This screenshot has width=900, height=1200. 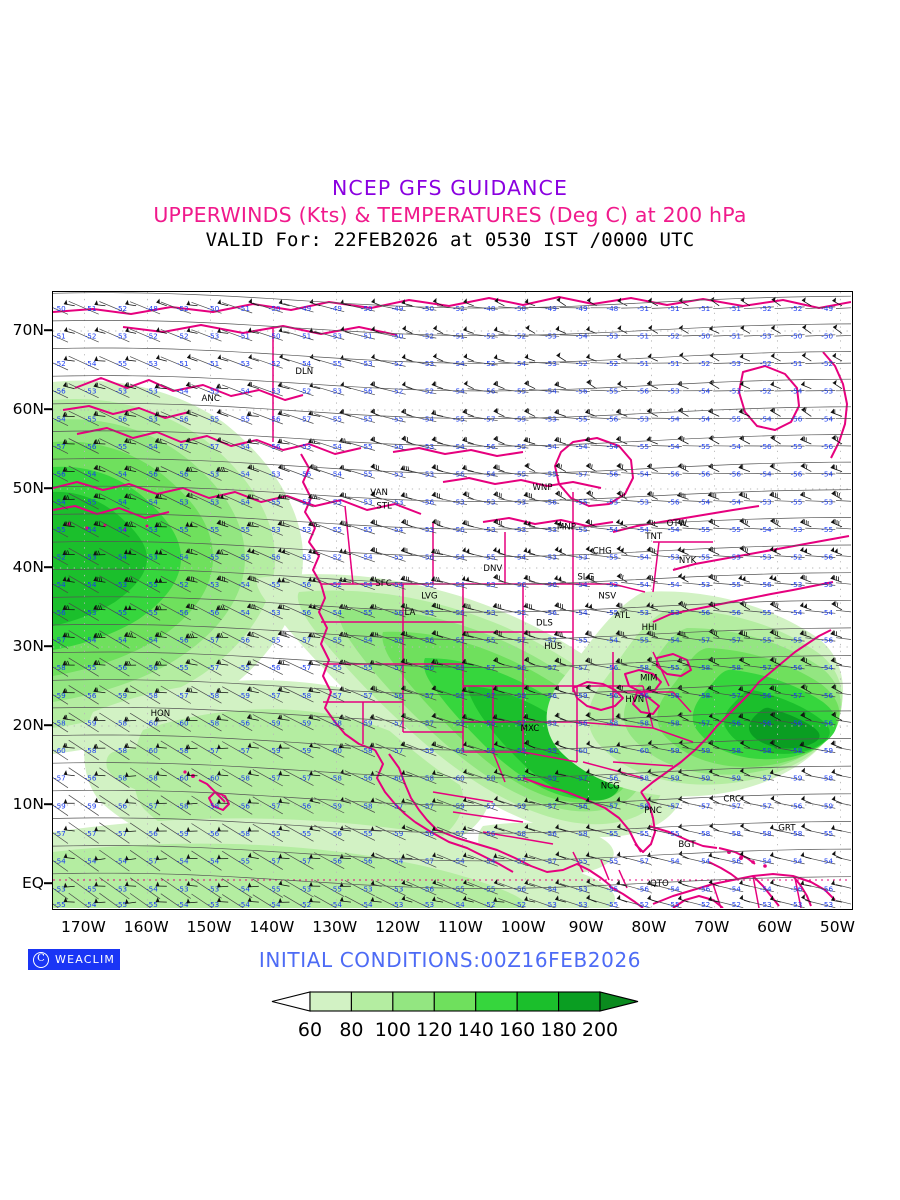 What do you see at coordinates (659, 884) in the screenshot?
I see `city-marker-qto: QTO` at bounding box center [659, 884].